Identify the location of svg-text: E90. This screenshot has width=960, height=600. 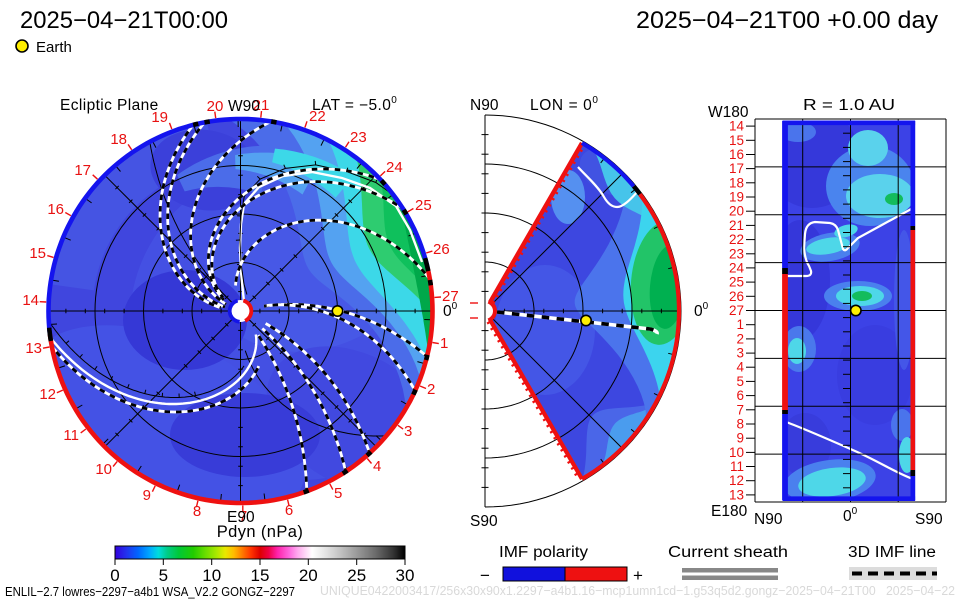
(241, 517).